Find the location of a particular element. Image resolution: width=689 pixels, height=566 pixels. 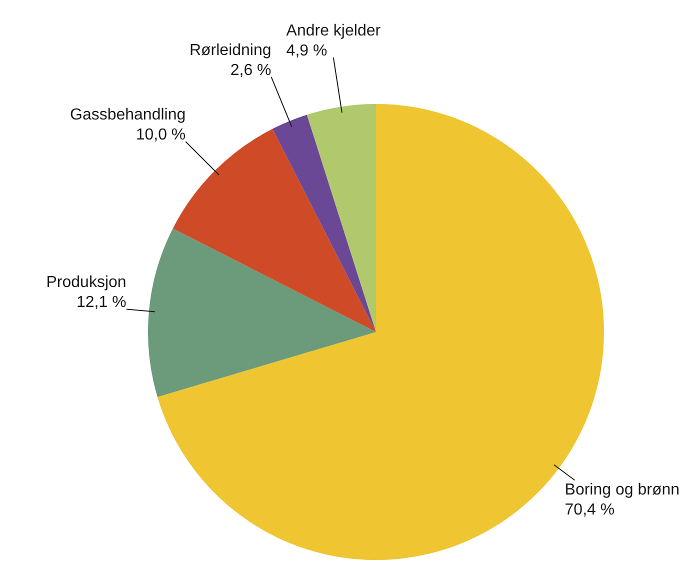

slice-label: Rørleidning is located at coordinates (230, 50).